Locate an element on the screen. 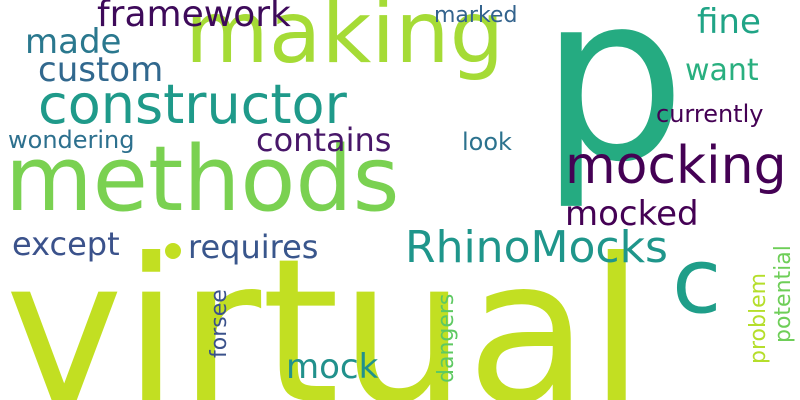 The image size is (800, 400). word-rhinomocks: RhinoMocks is located at coordinates (536, 247).